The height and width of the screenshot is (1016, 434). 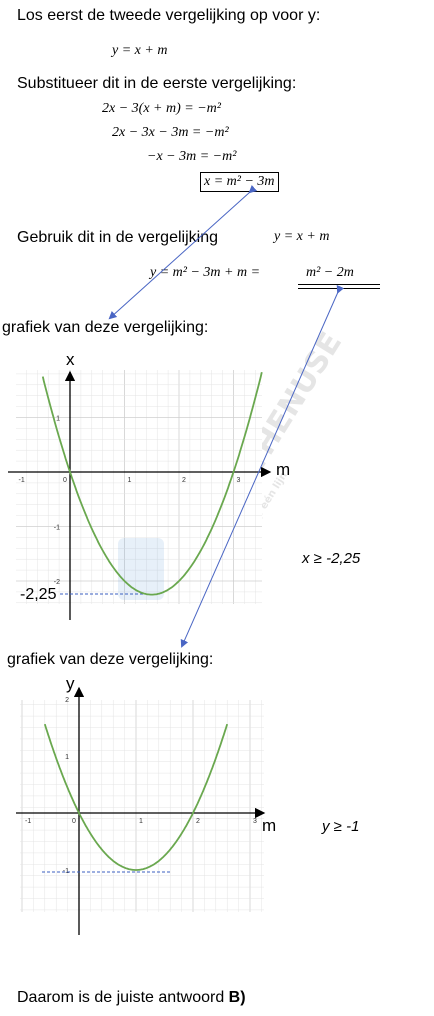 I want to click on conclusion-text: Daarom is de juiste antwoord B), so click(x=131, y=998).